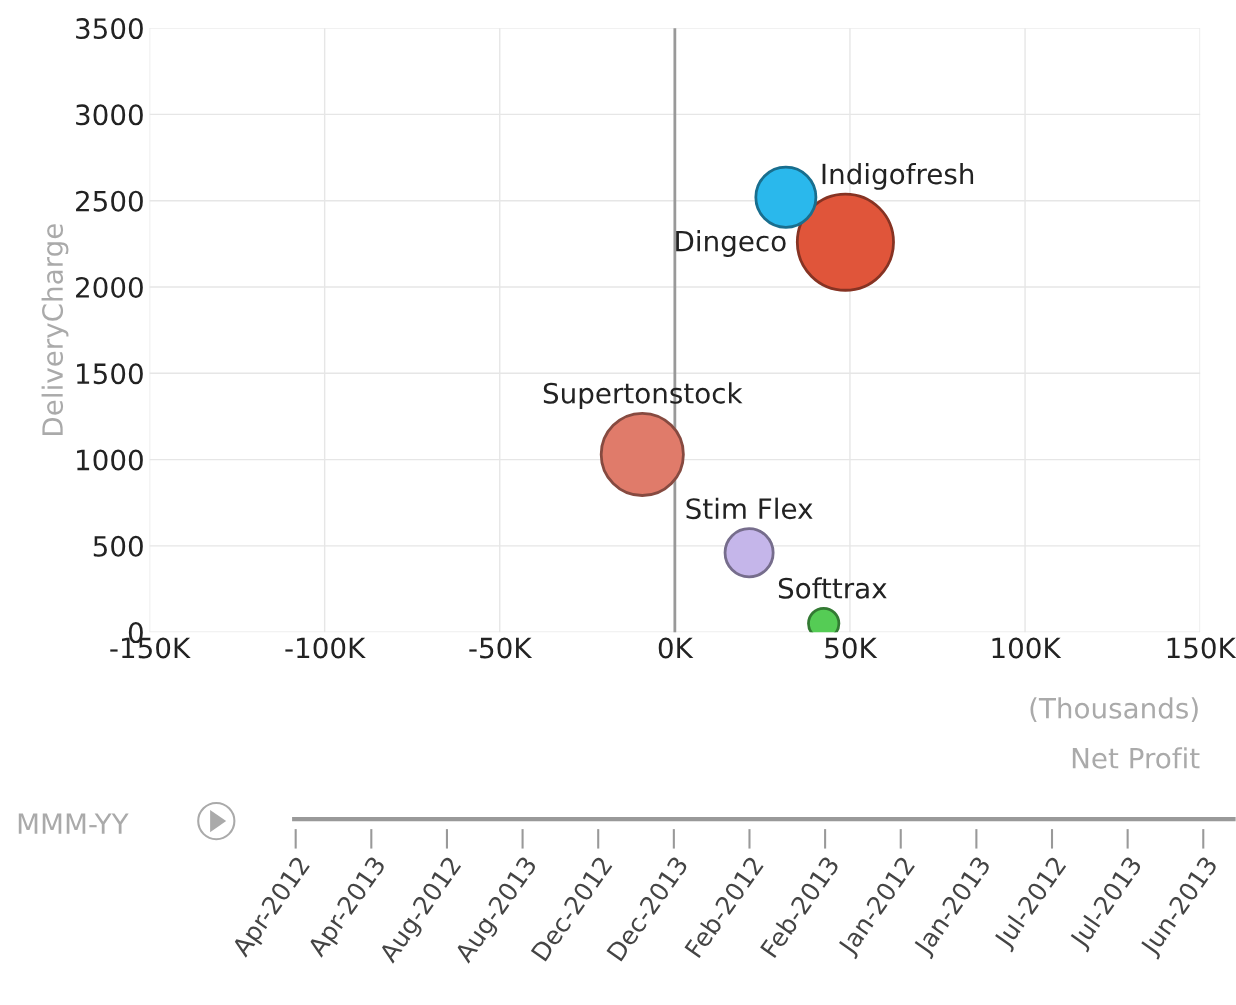 Image resolution: width=1236 pixels, height=1005 pixels. What do you see at coordinates (109, 115) in the screenshot?
I see `y-tick-label: 3000` at bounding box center [109, 115].